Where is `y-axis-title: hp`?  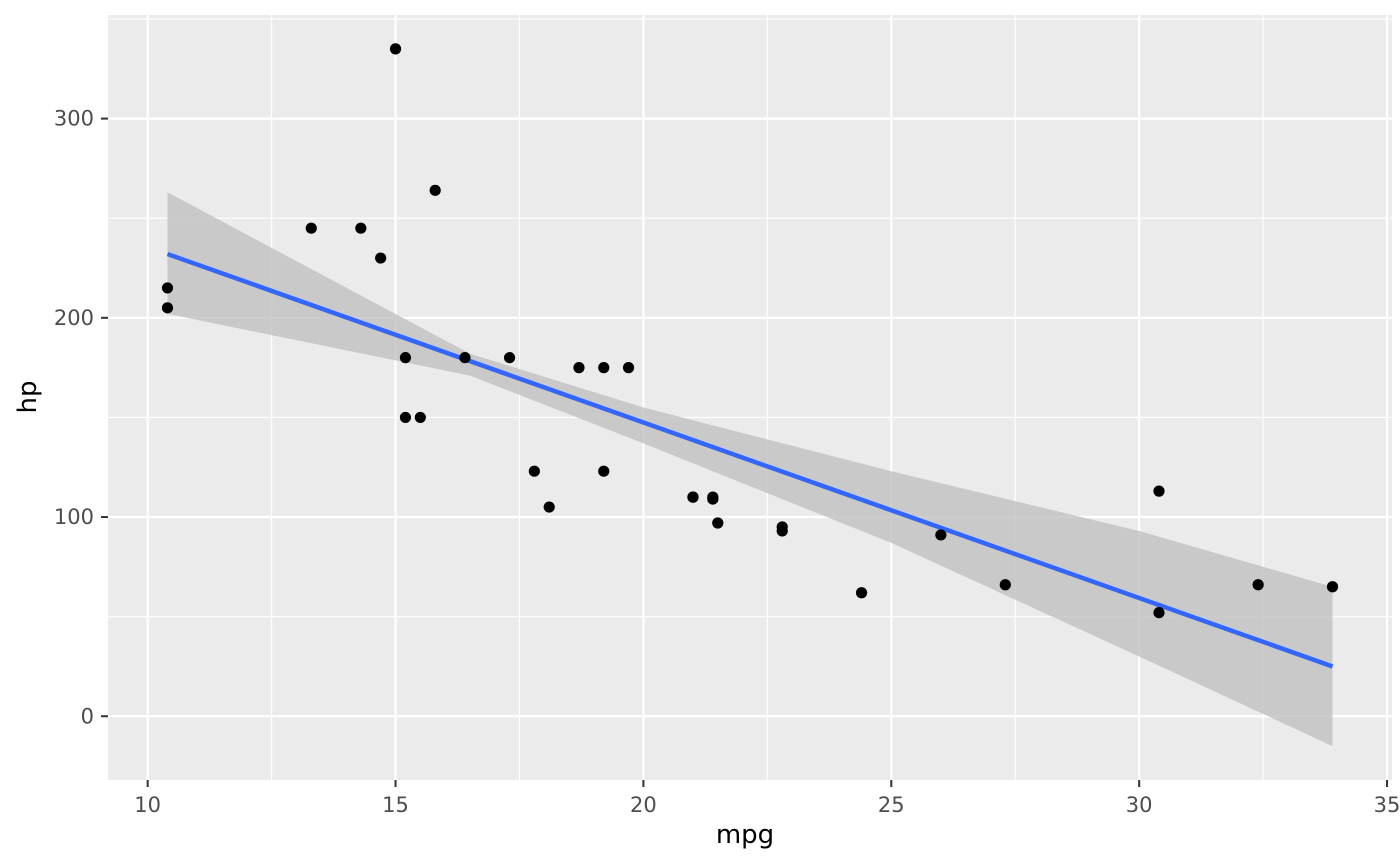
y-axis-title: hp is located at coordinates (28, 397).